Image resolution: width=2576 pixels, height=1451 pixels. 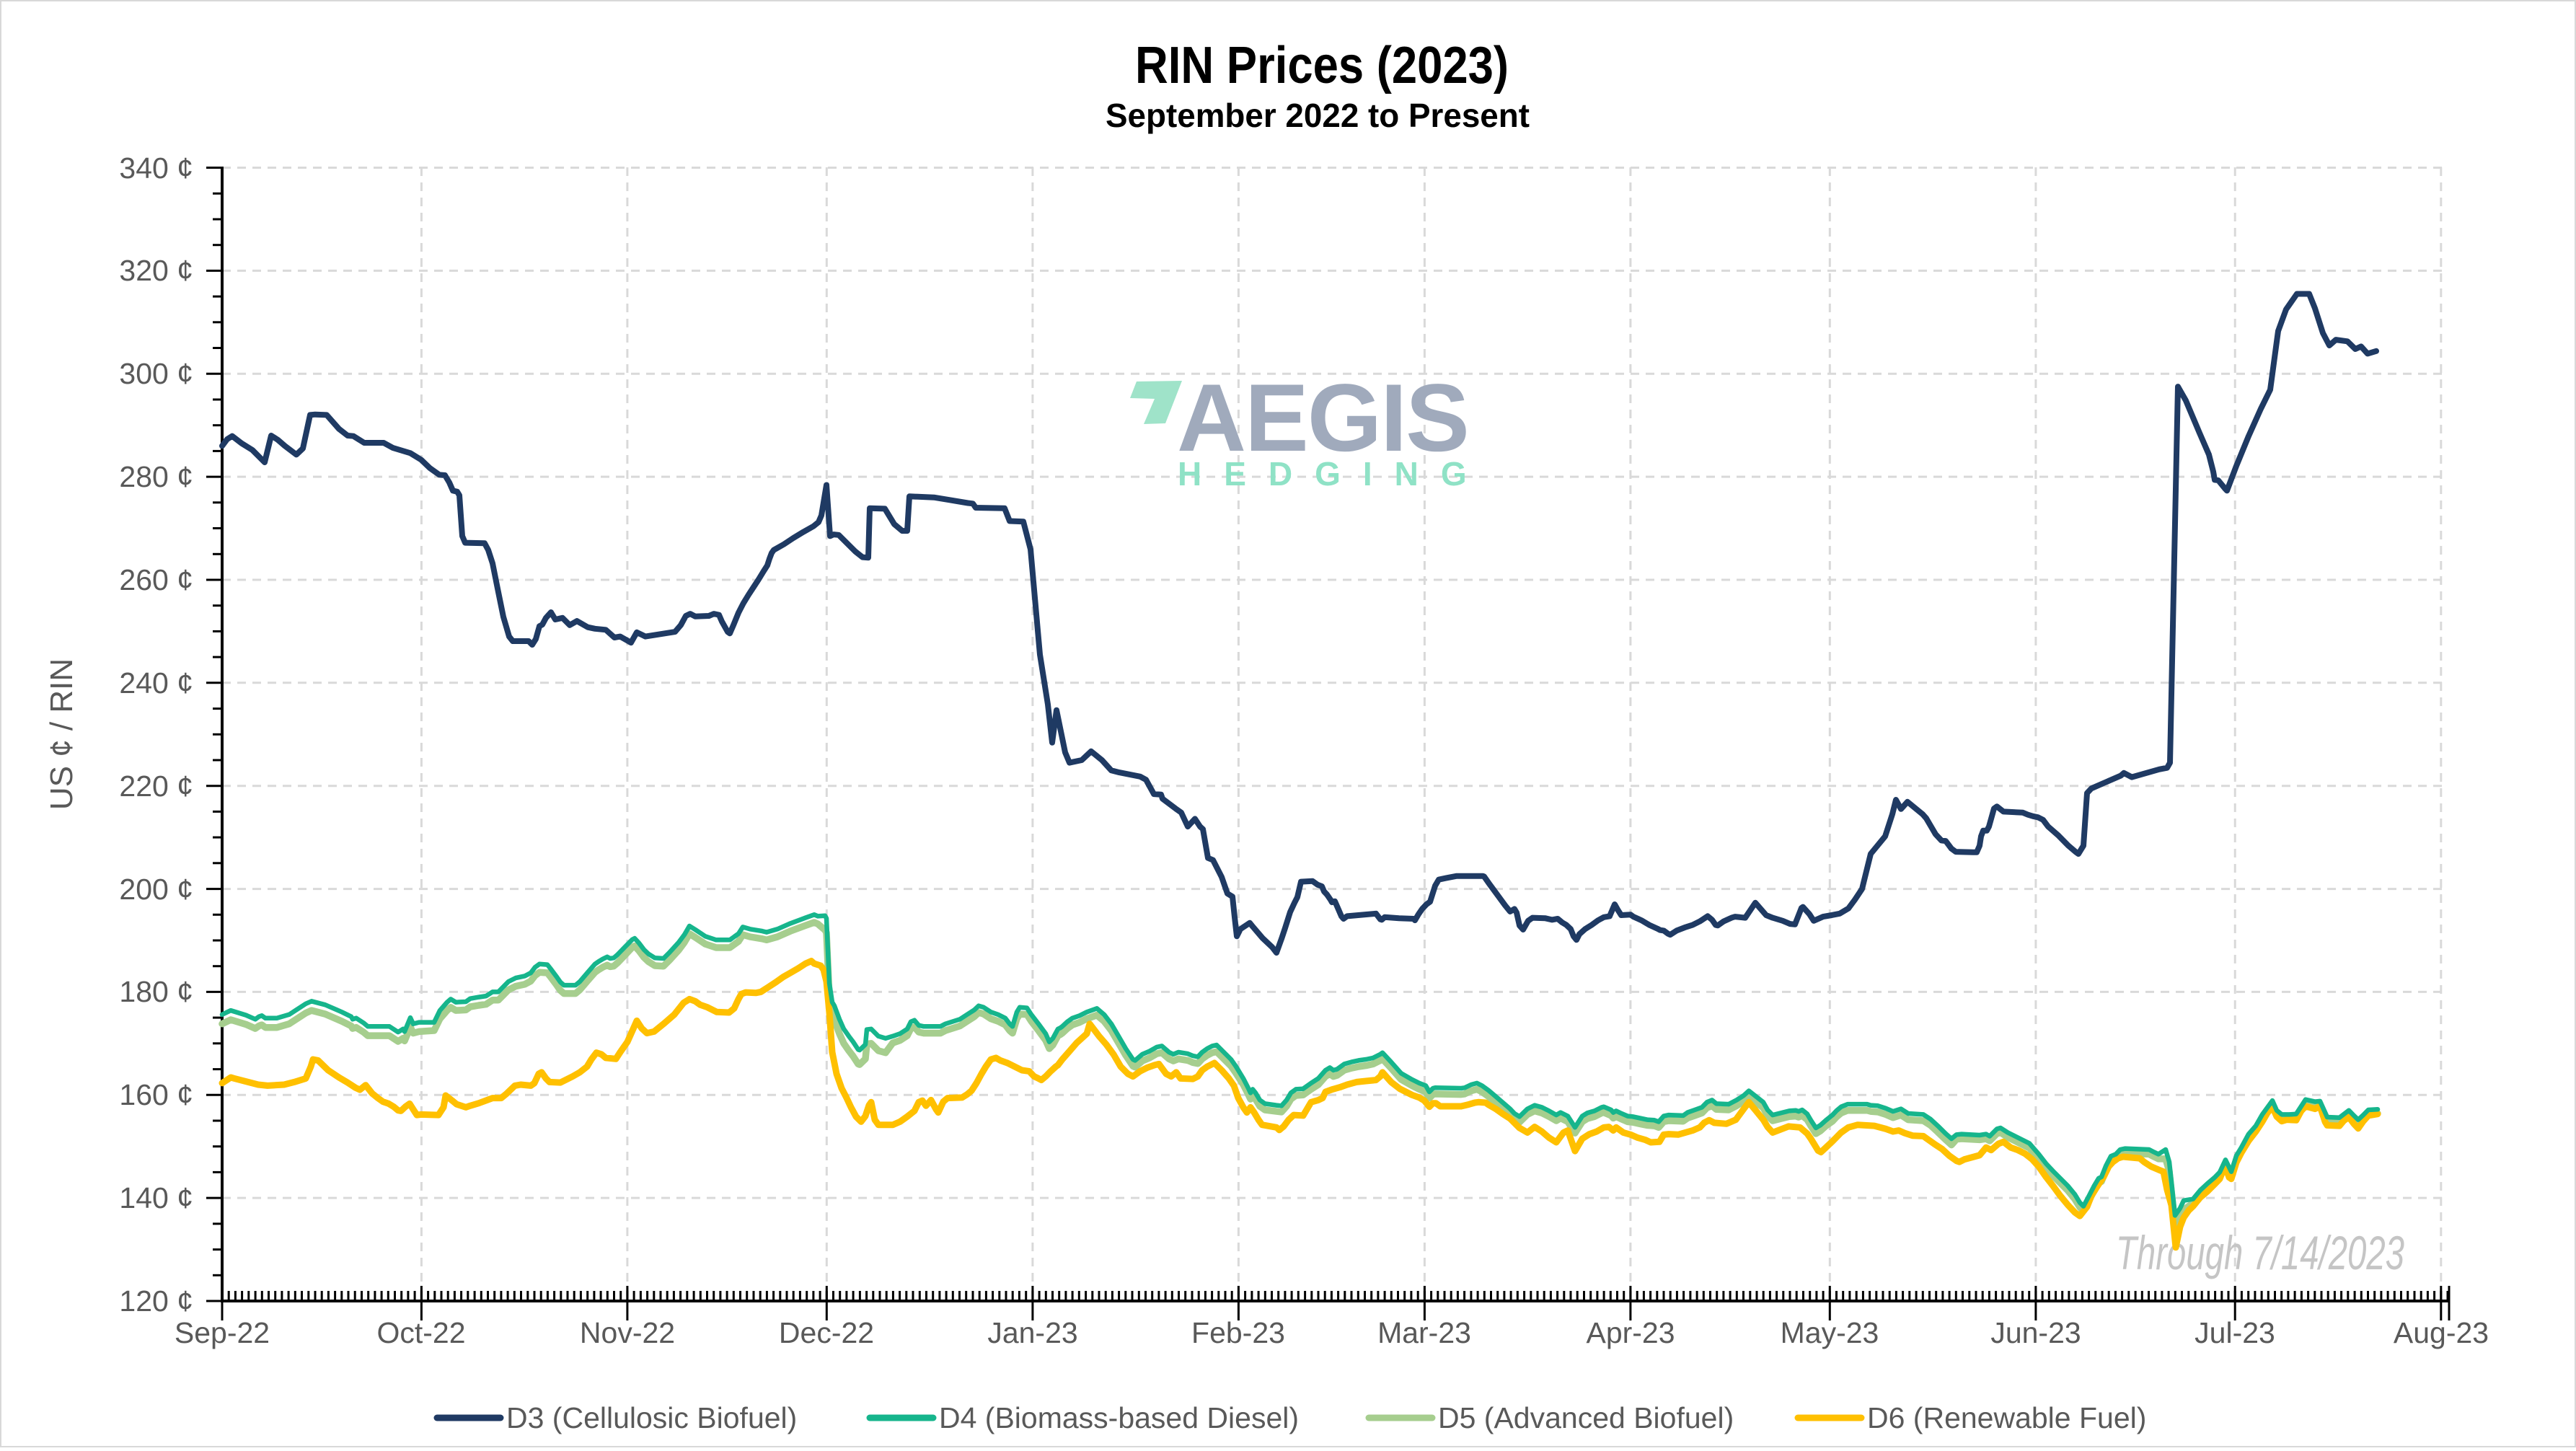 What do you see at coordinates (156, 1094) in the screenshot?
I see `svg-text: 160 ¢` at bounding box center [156, 1094].